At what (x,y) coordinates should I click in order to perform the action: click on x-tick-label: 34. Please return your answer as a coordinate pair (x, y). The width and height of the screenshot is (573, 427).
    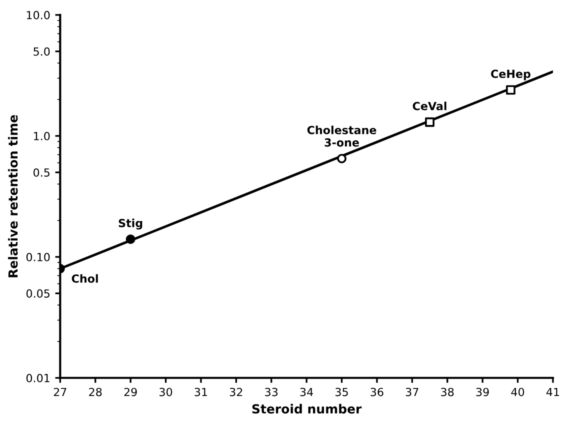
    Looking at the image, I should click on (306, 392).